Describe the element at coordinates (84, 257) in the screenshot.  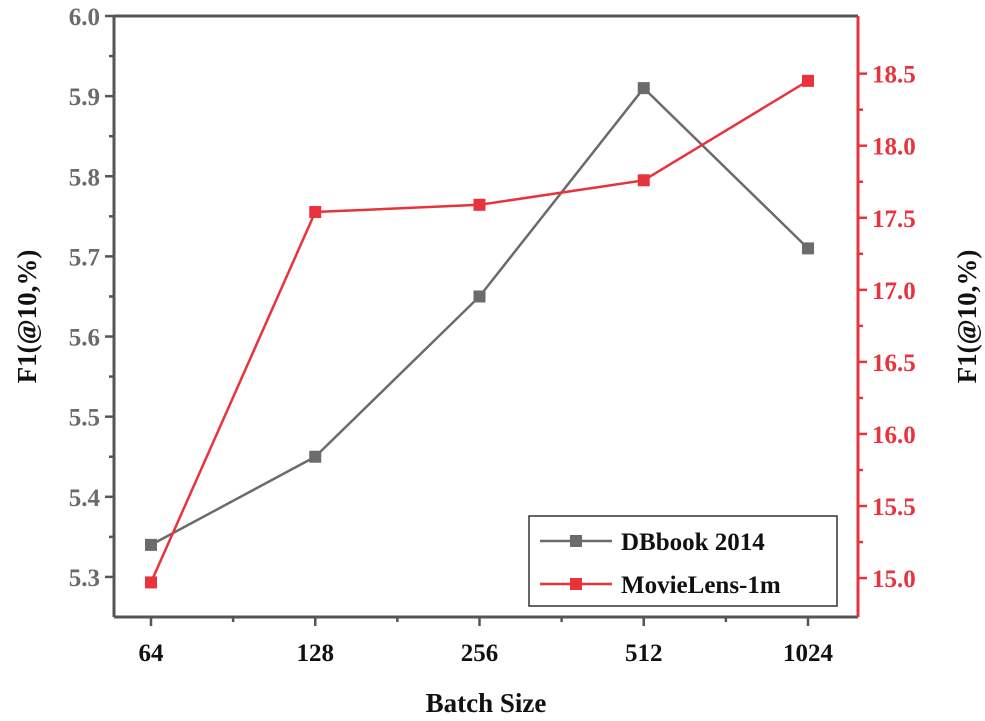
I see `y-left-tick-label: 5.7` at that location.